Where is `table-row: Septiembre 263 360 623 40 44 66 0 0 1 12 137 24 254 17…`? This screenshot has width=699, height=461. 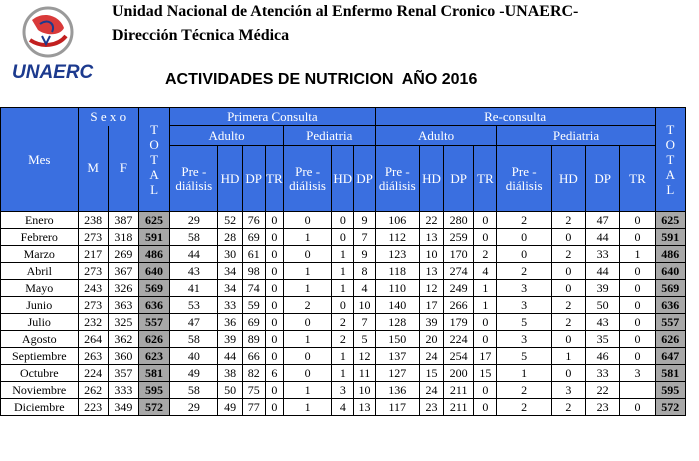
table-row: Septiembre 263 360 623 40 44 66 0 0 1 12 137 24 254 17… is located at coordinates (343, 356).